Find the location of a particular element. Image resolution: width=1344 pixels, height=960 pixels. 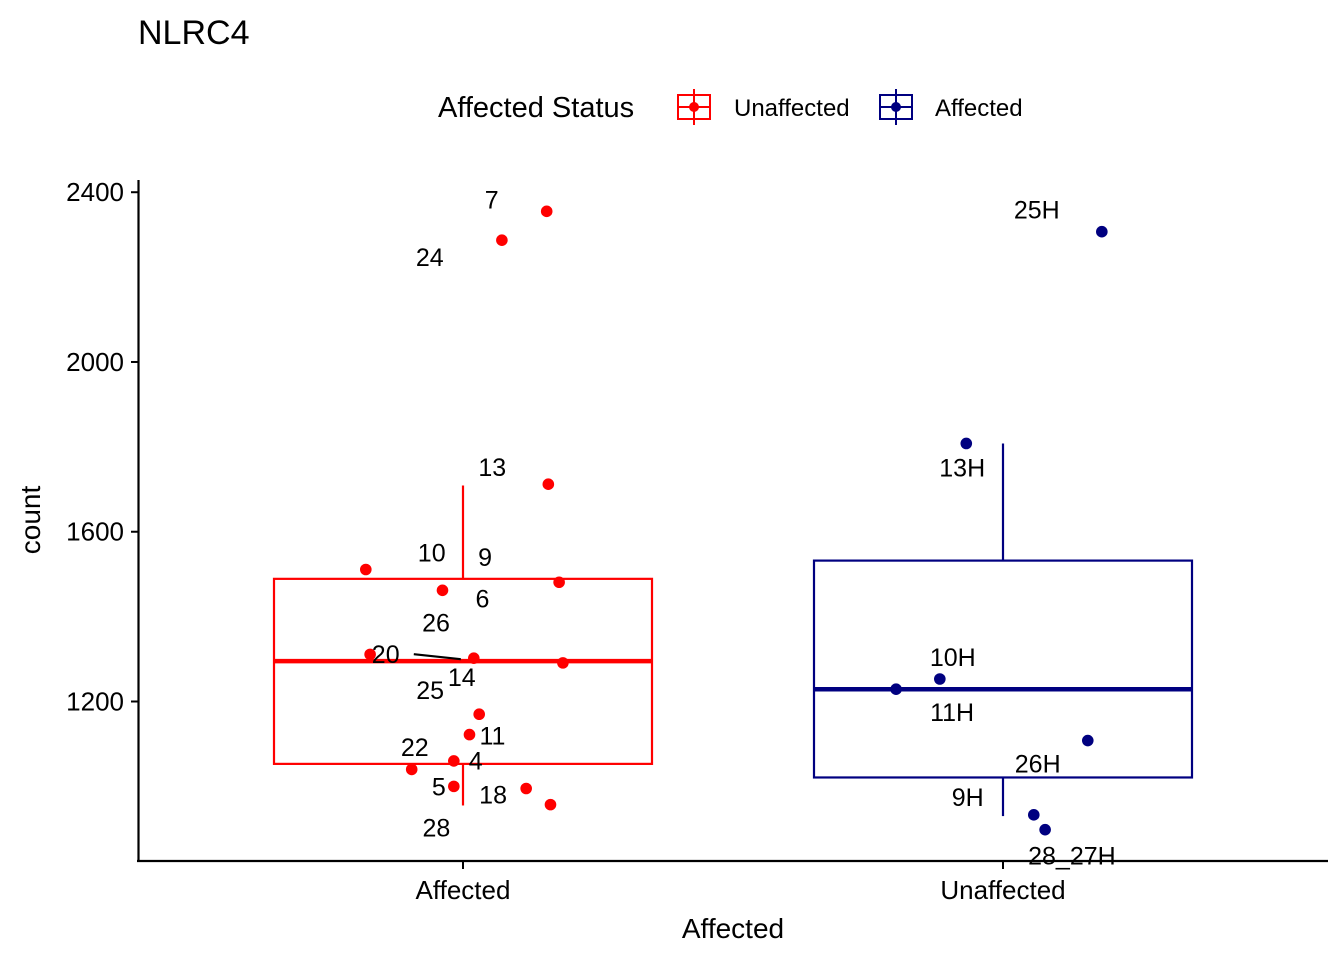

legend-key-affected: Affected is located at coordinates (951, 107).